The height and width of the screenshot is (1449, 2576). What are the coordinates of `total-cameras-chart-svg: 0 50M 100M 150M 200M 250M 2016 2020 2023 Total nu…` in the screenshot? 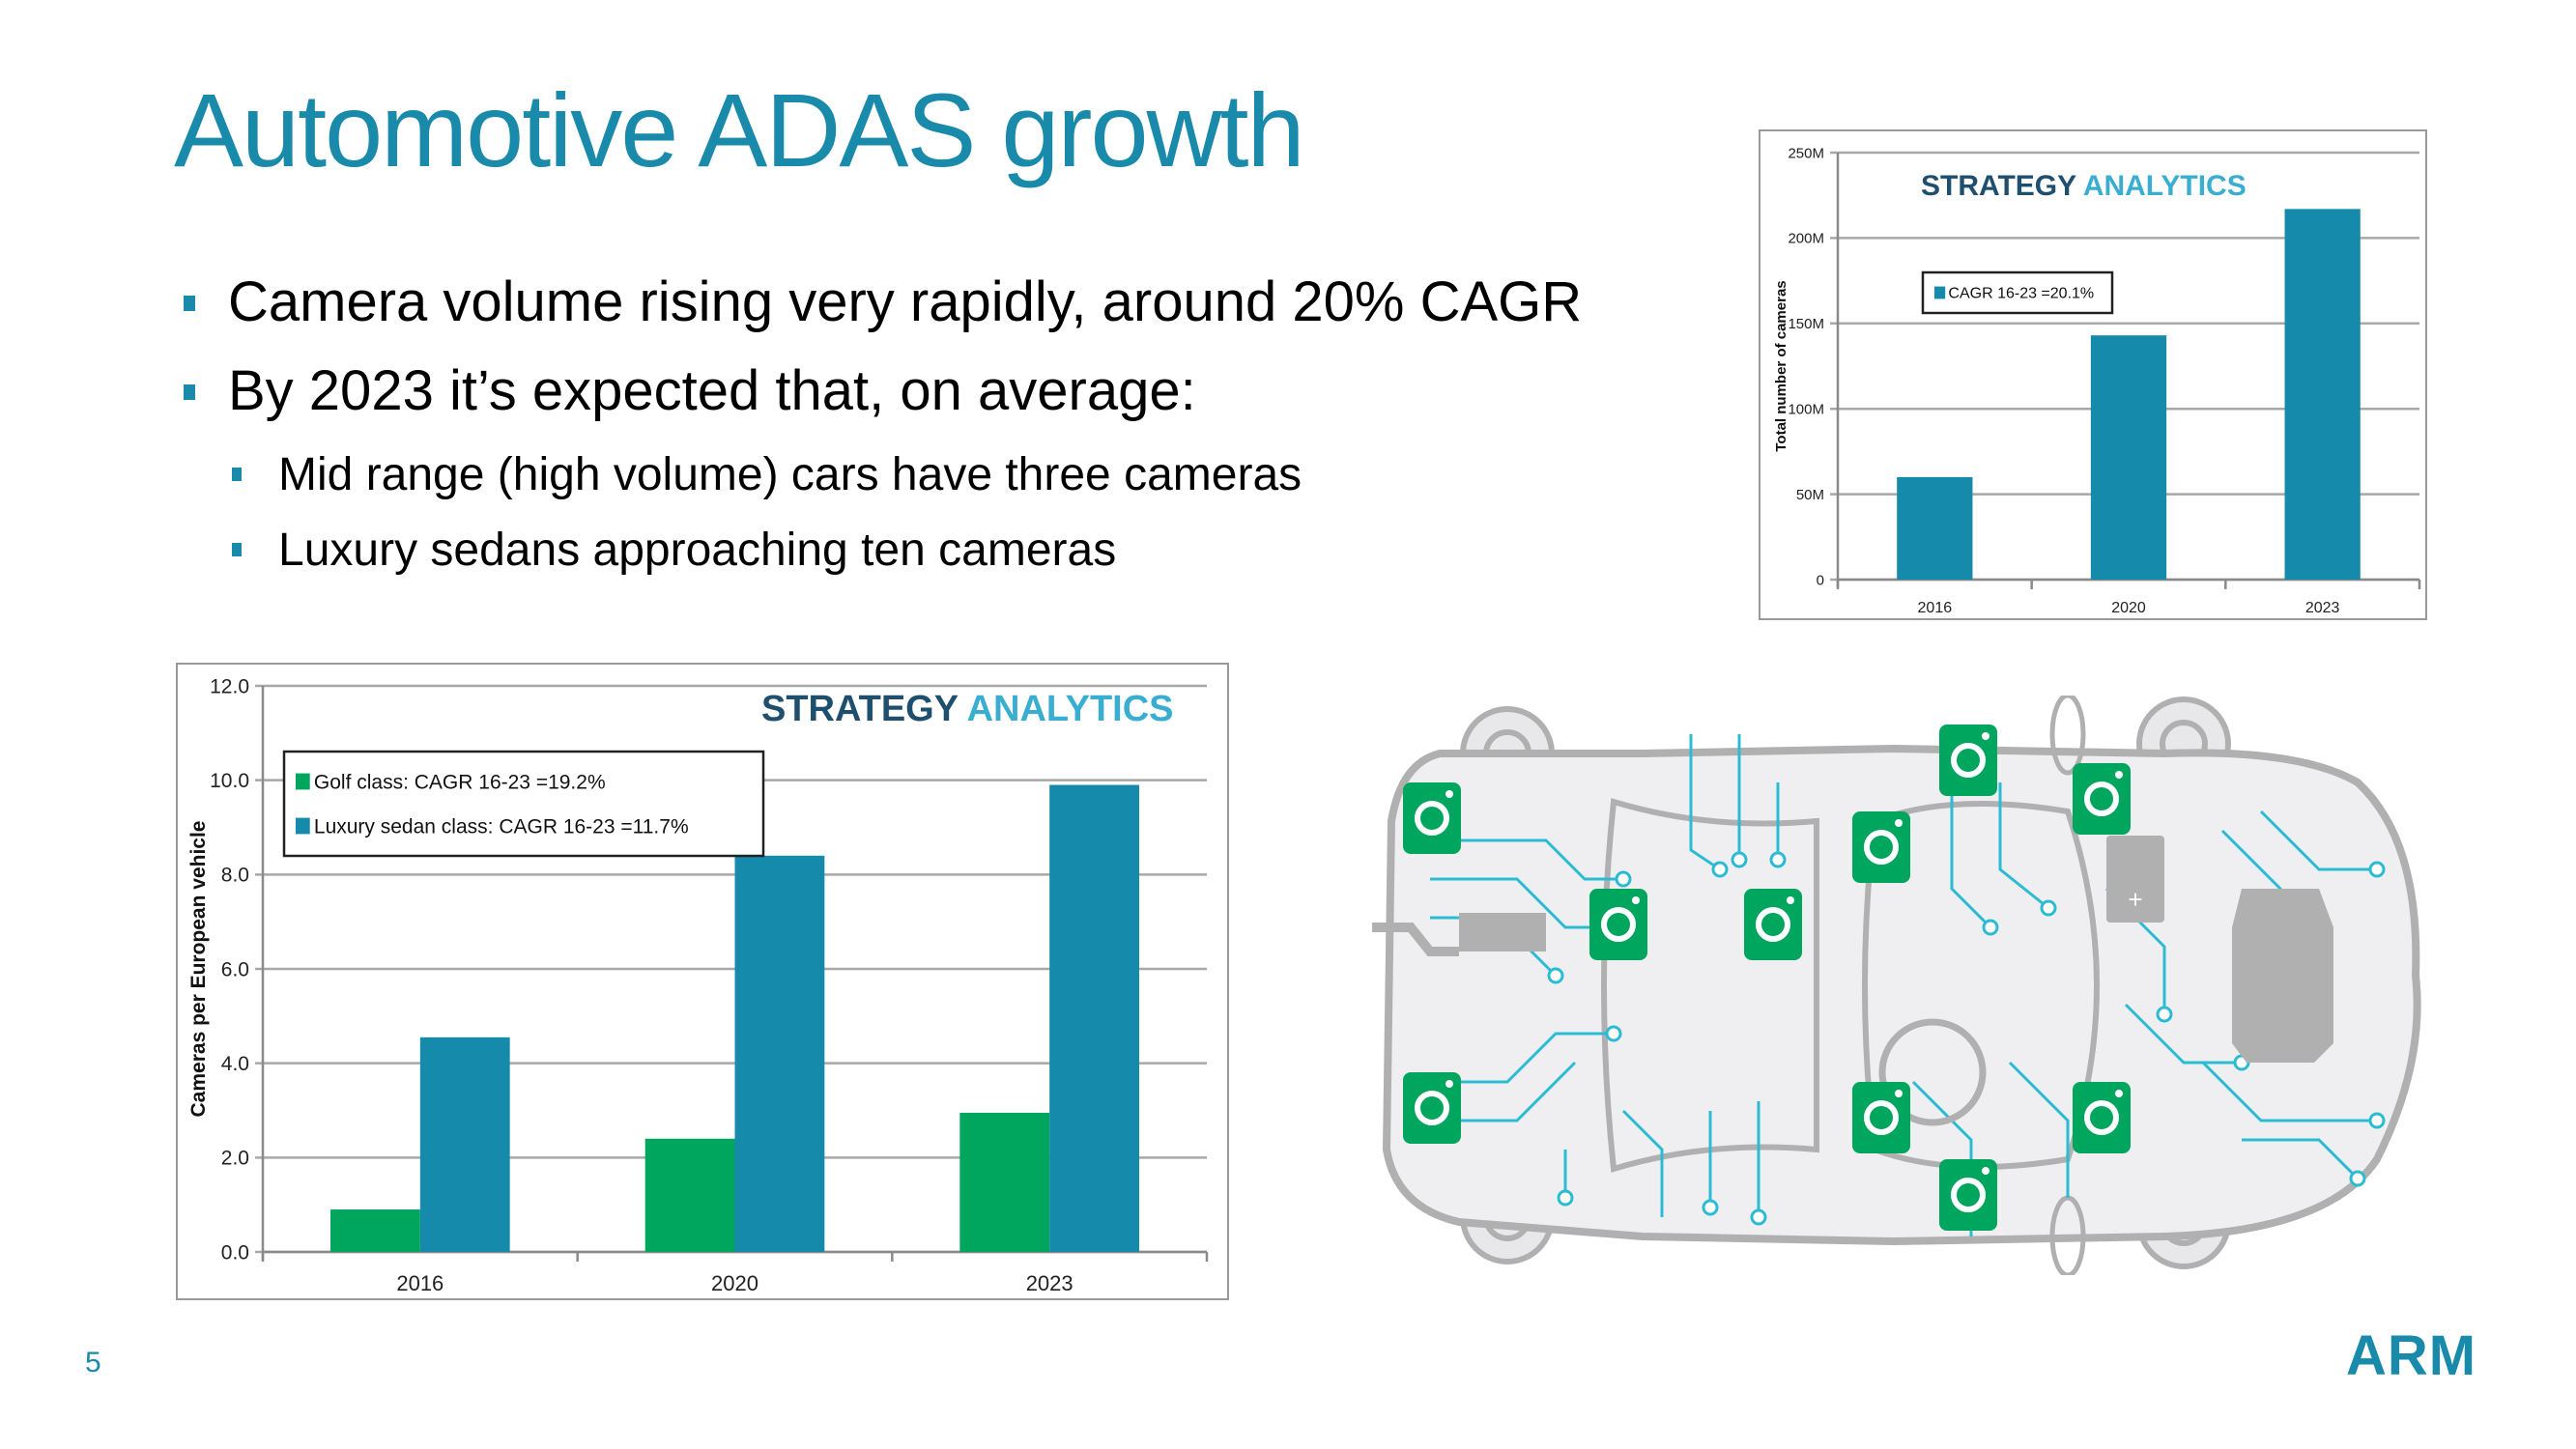 It's located at (2097, 380).